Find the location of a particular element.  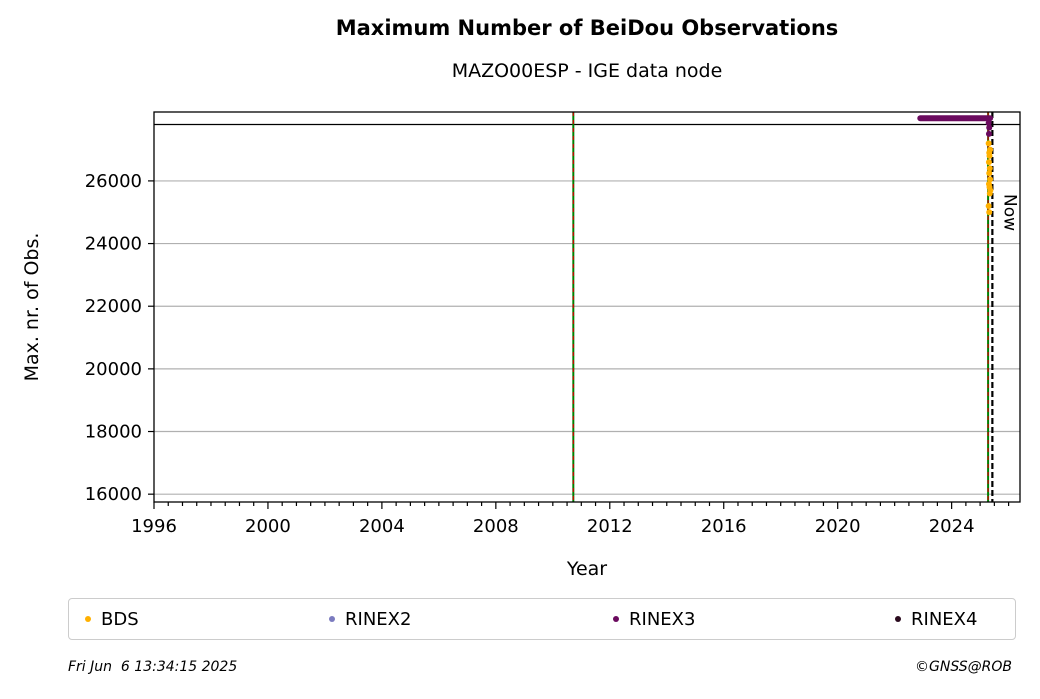

series-points is located at coordinates (955, 165).